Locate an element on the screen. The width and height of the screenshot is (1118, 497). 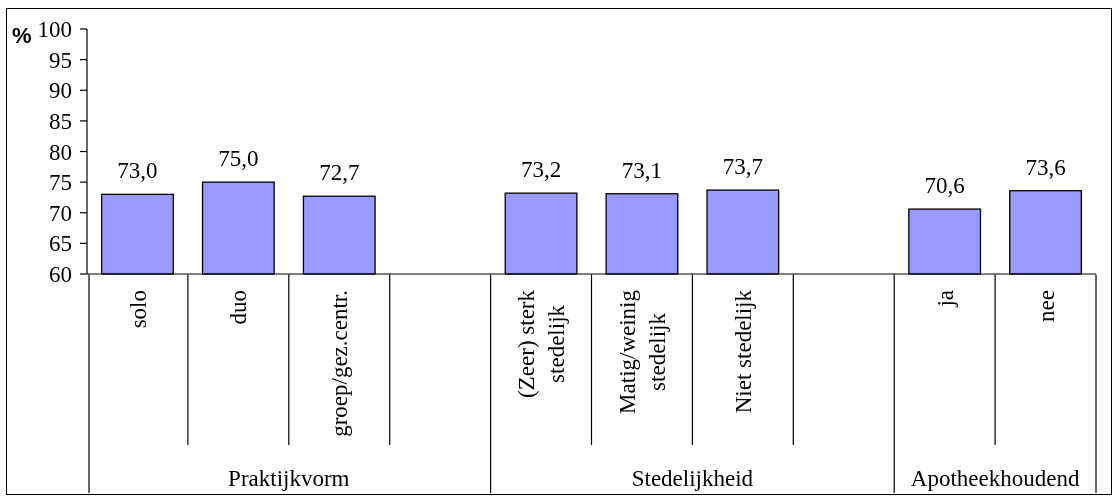
y-tick-label: 70 is located at coordinates (60, 213).